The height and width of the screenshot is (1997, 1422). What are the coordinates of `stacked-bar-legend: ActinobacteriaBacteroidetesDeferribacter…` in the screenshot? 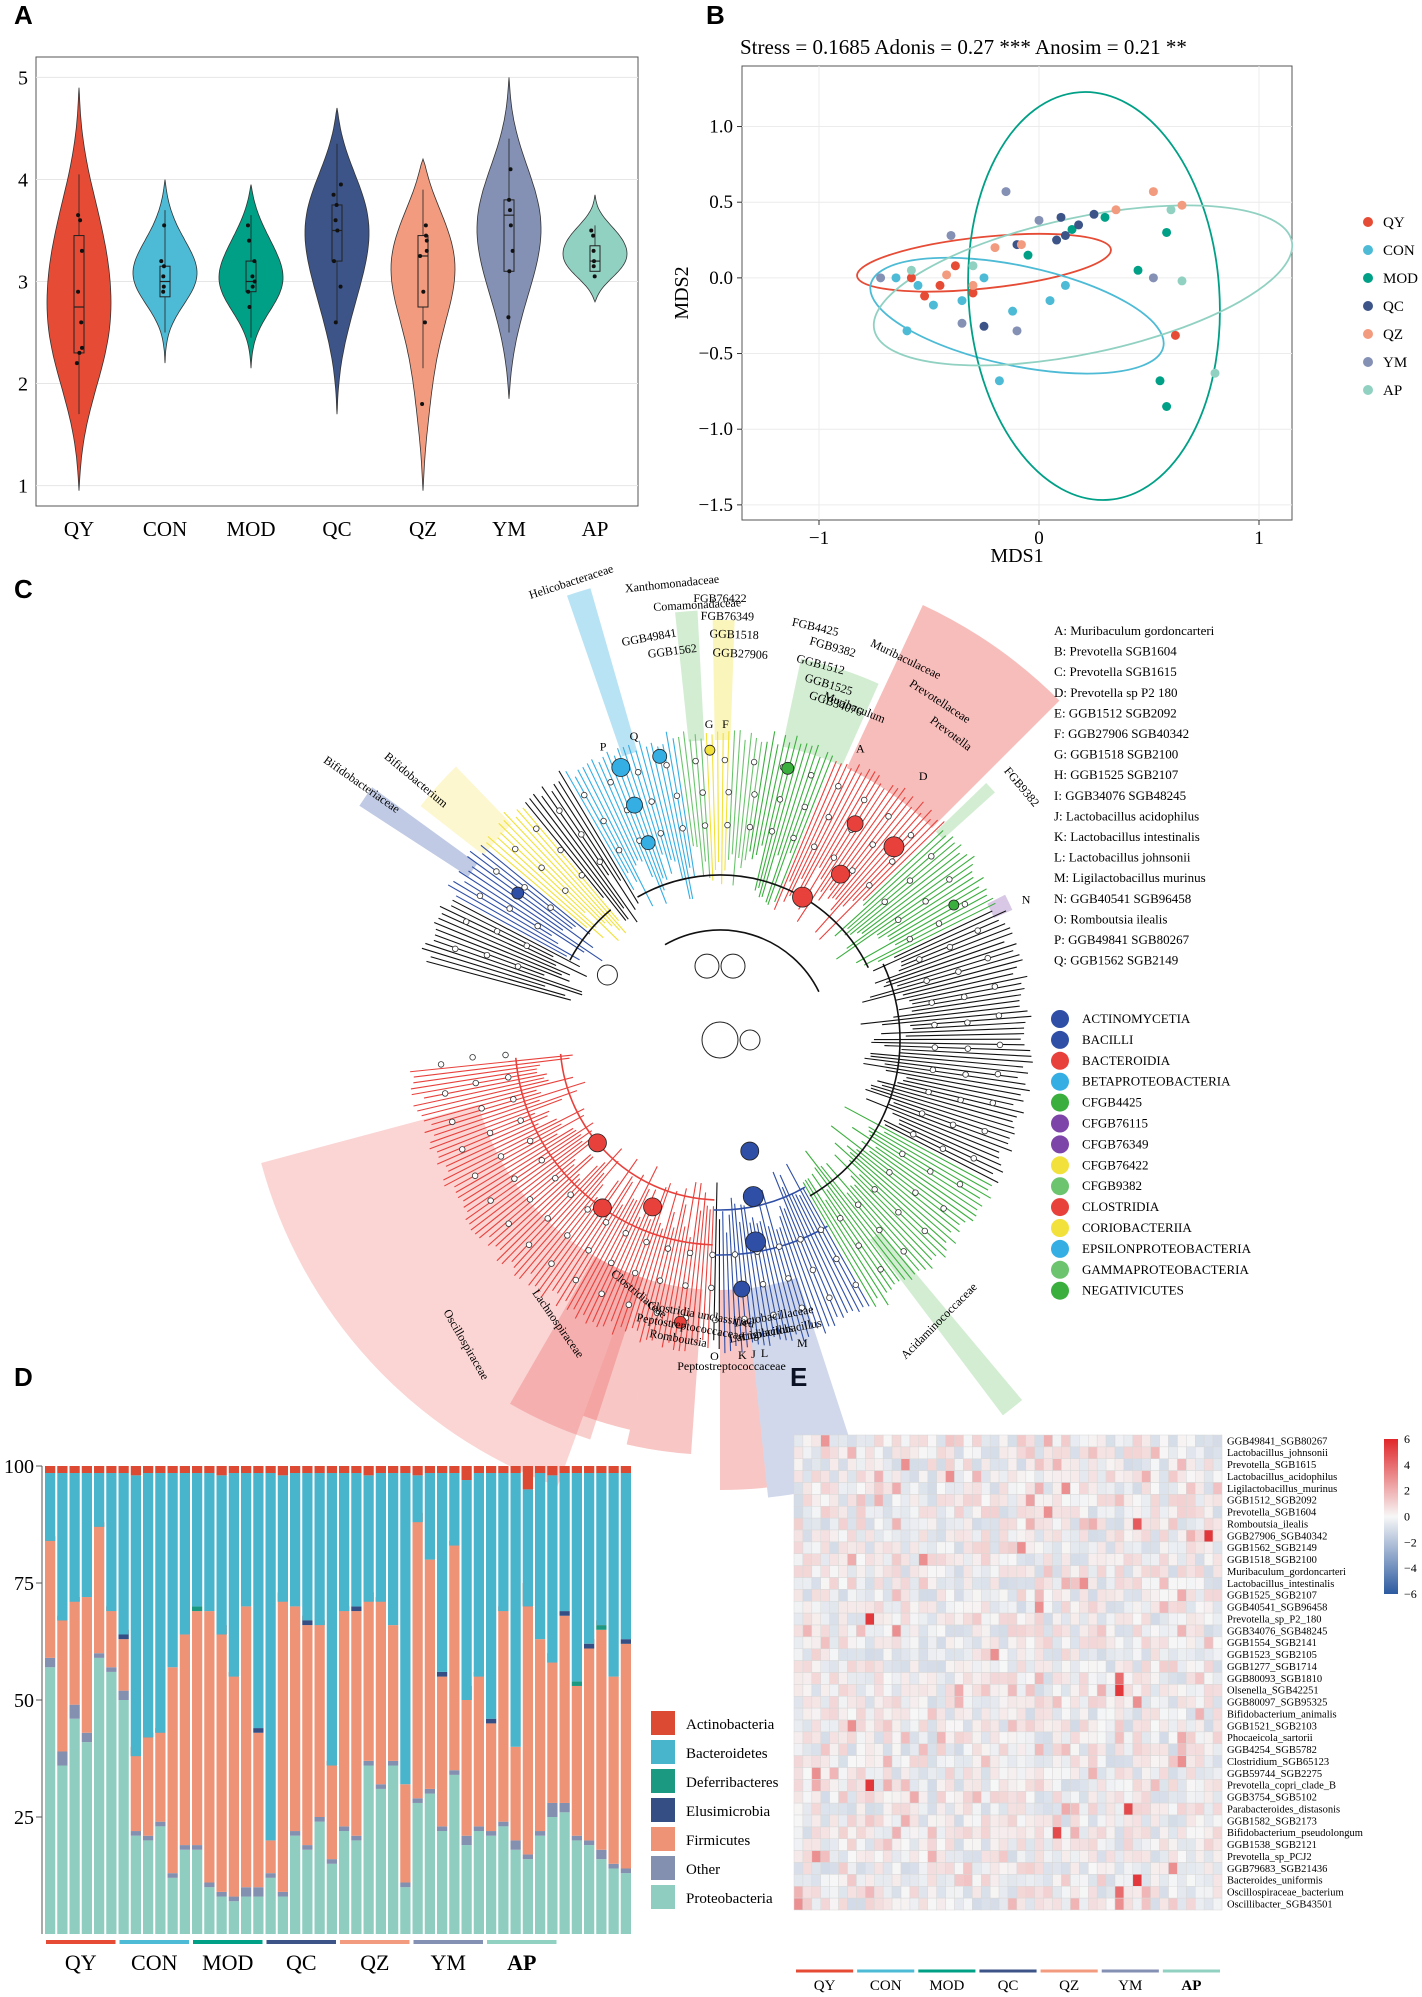 It's located at (715, 1810).